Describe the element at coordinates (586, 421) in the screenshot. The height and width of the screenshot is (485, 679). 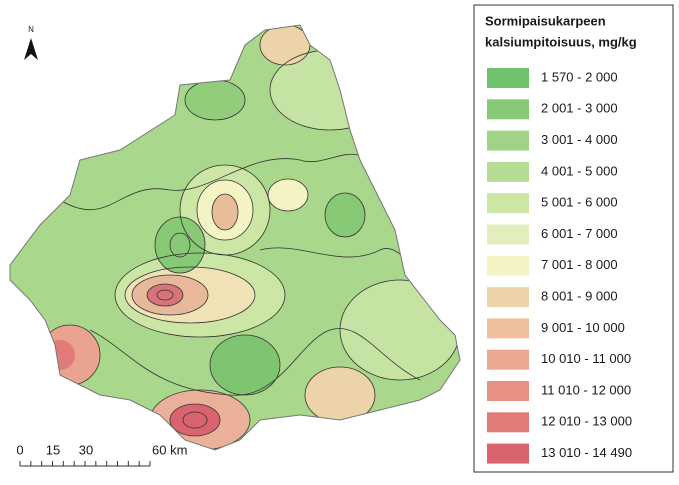
I see `legend-label: 12 010 - 13 000` at that location.